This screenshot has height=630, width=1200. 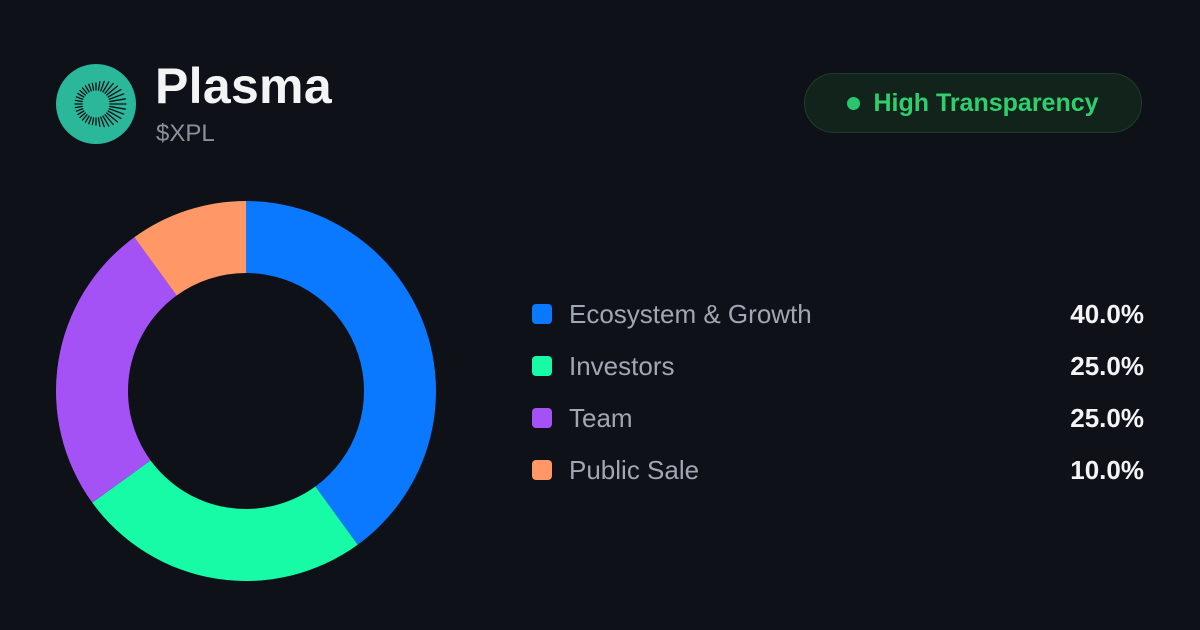 I want to click on legend-label: Team, so click(x=601, y=417).